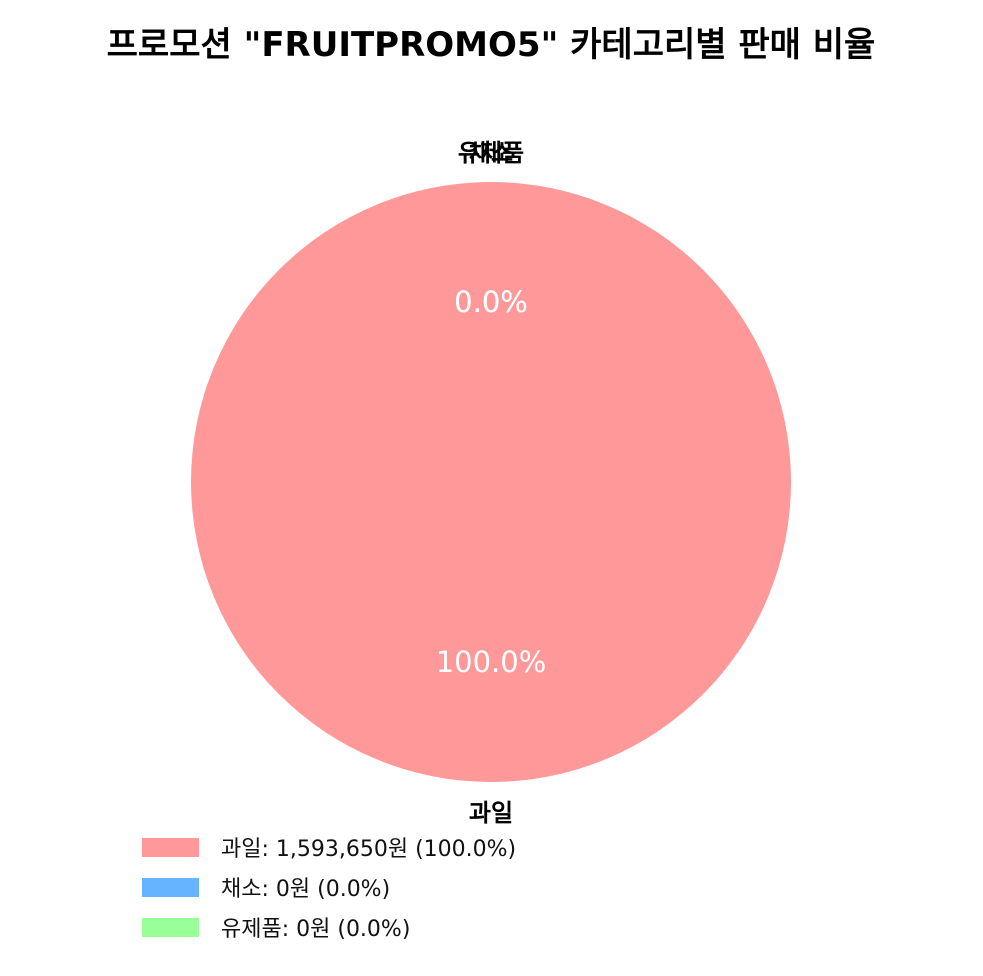  What do you see at coordinates (305, 889) in the screenshot?
I see `legend-label: 채소: 0원 (0.0%)` at bounding box center [305, 889].